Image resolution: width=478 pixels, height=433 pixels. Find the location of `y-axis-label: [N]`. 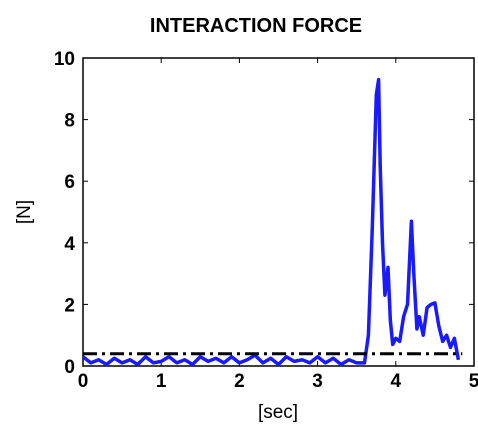

y-axis-label: [N] is located at coordinates (24, 212).